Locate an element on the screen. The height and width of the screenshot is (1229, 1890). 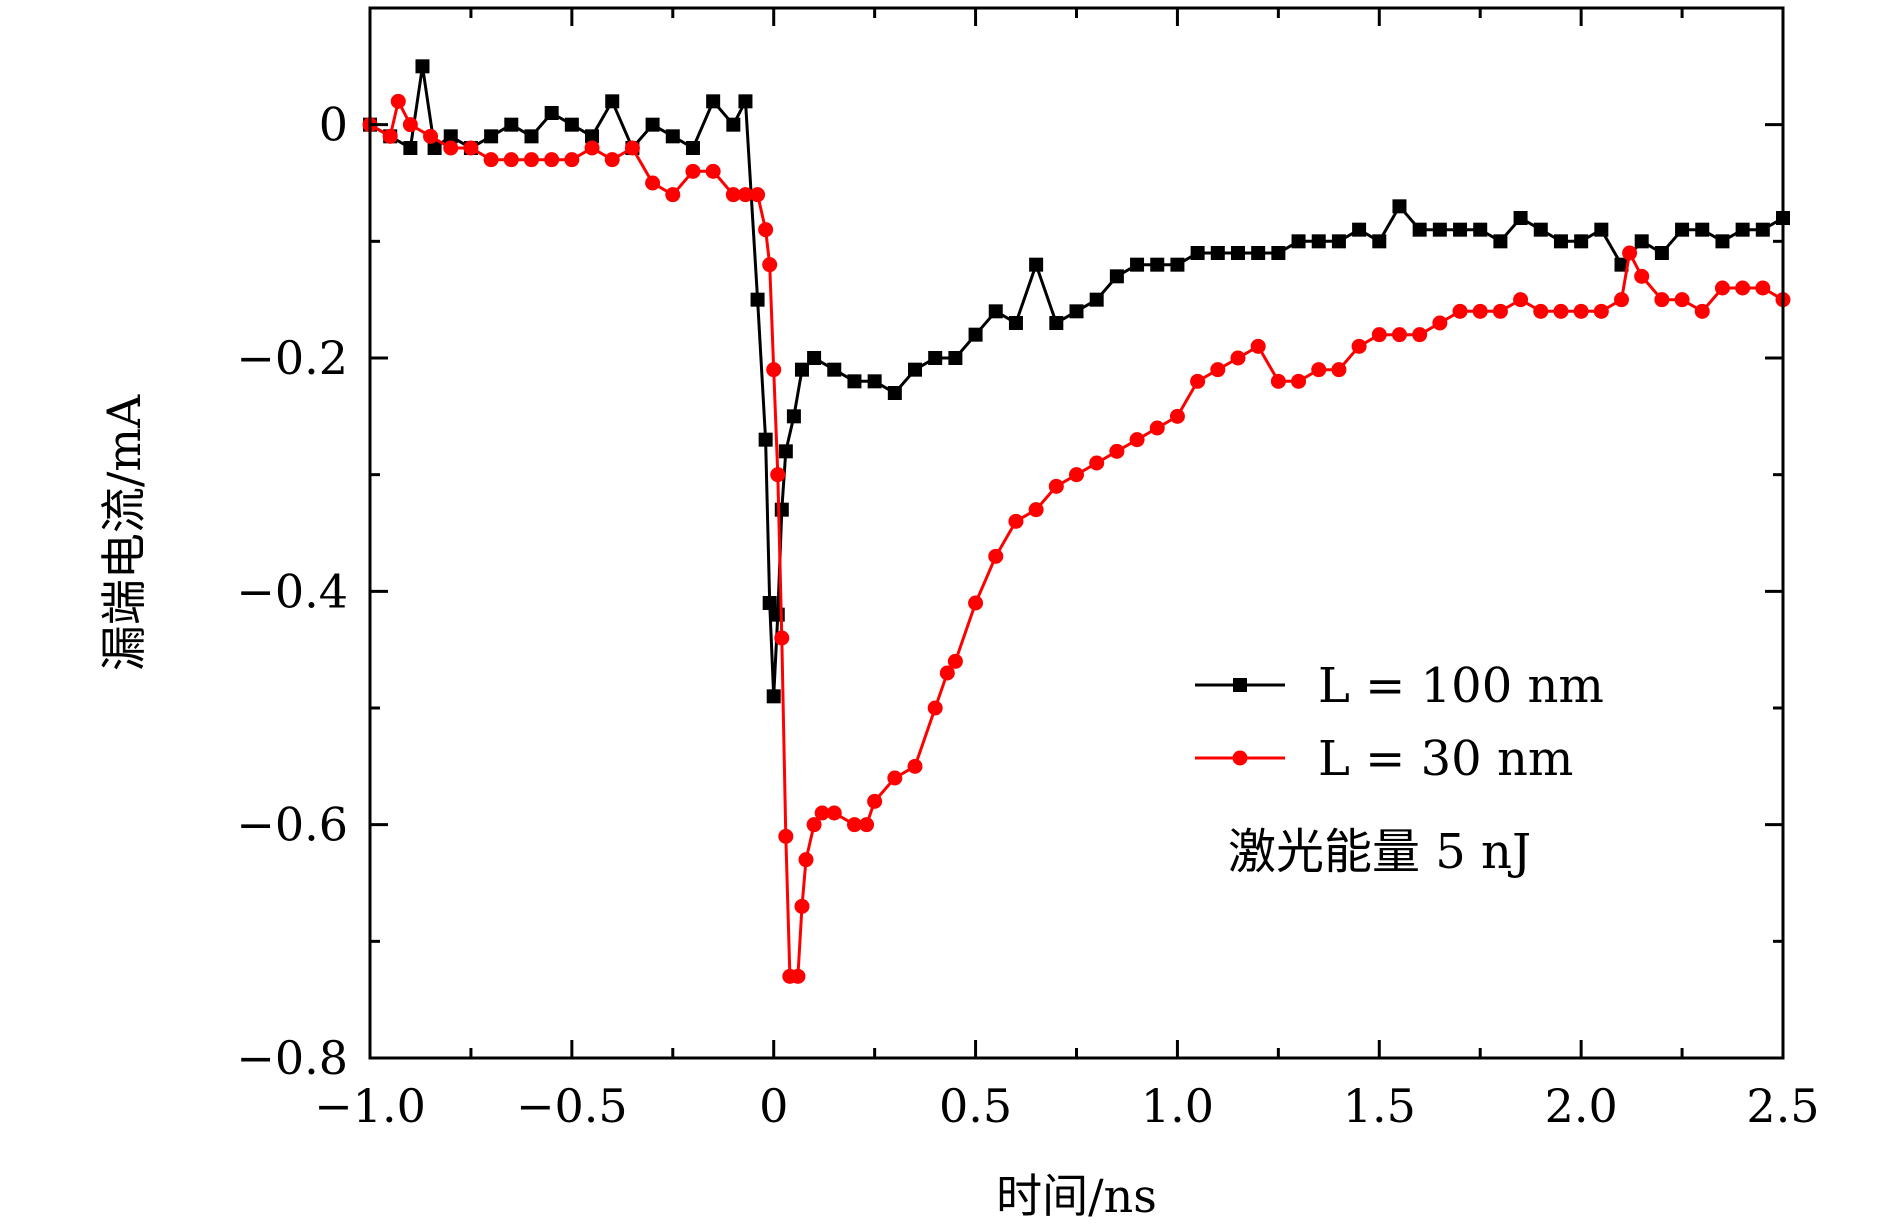
x-tick-label: 1.5 is located at coordinates (1379, 1106).